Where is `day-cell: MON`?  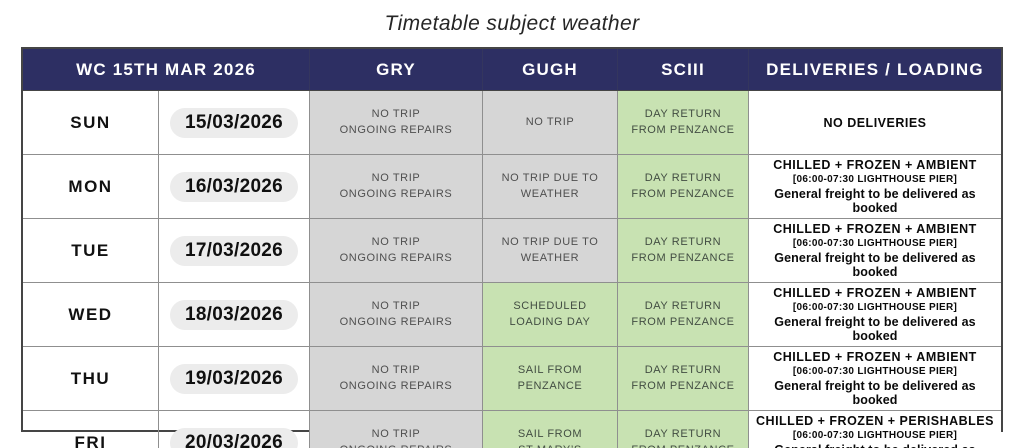 day-cell: MON is located at coordinates (91, 186).